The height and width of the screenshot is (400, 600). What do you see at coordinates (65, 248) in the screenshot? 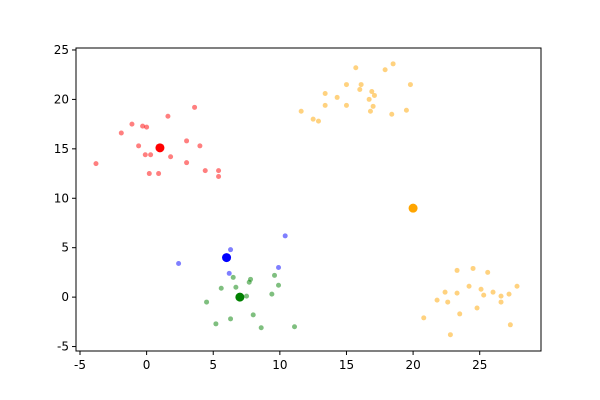
I see `y-tick-label: 5` at bounding box center [65, 248].